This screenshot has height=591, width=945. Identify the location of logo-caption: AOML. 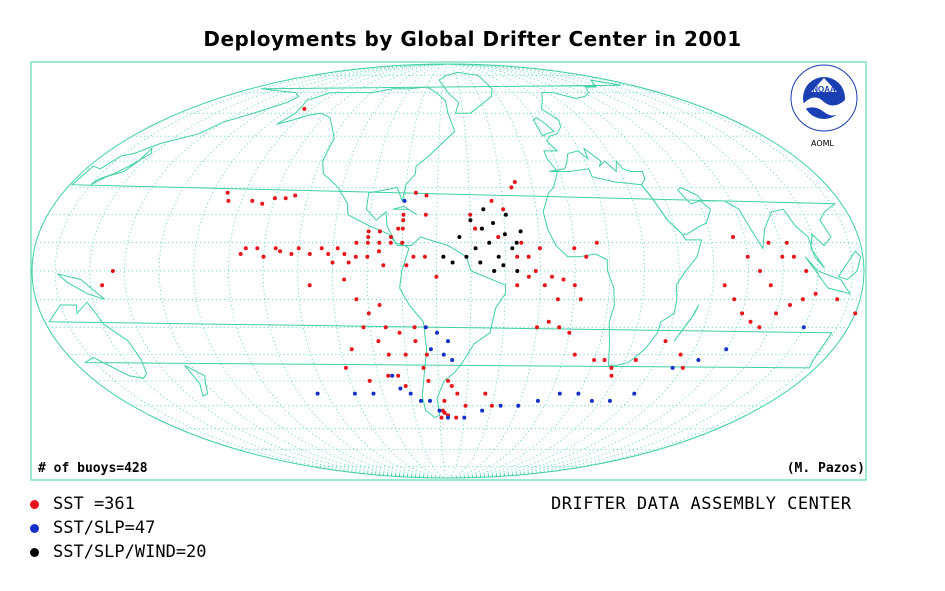
(822, 143).